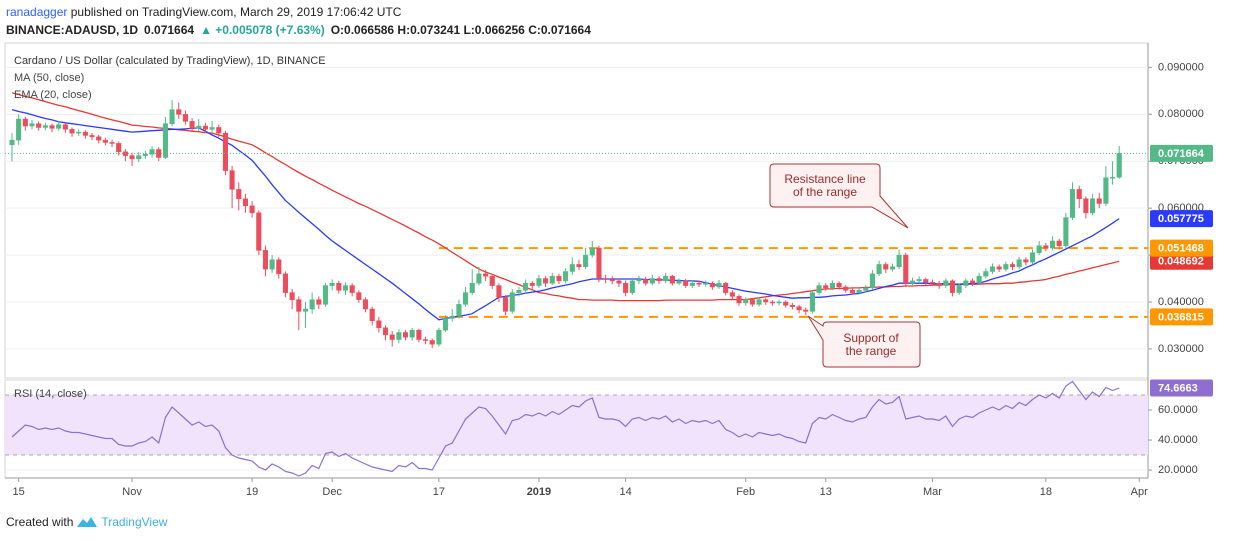 The width and height of the screenshot is (1234, 541). I want to click on symbol: BINANCE:ADAUSD, 1D, so click(72, 30).